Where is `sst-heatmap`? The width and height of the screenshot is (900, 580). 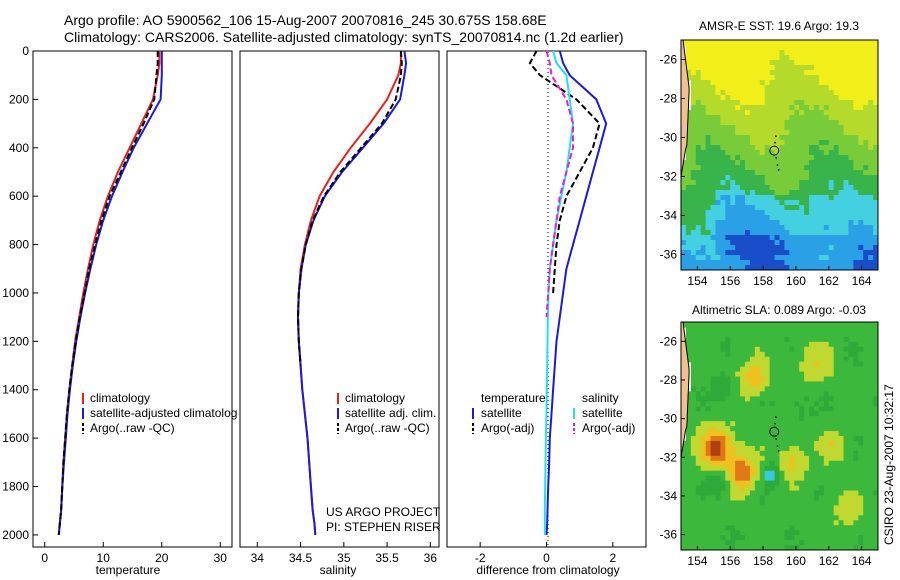
sst-heatmap is located at coordinates (779, 155).